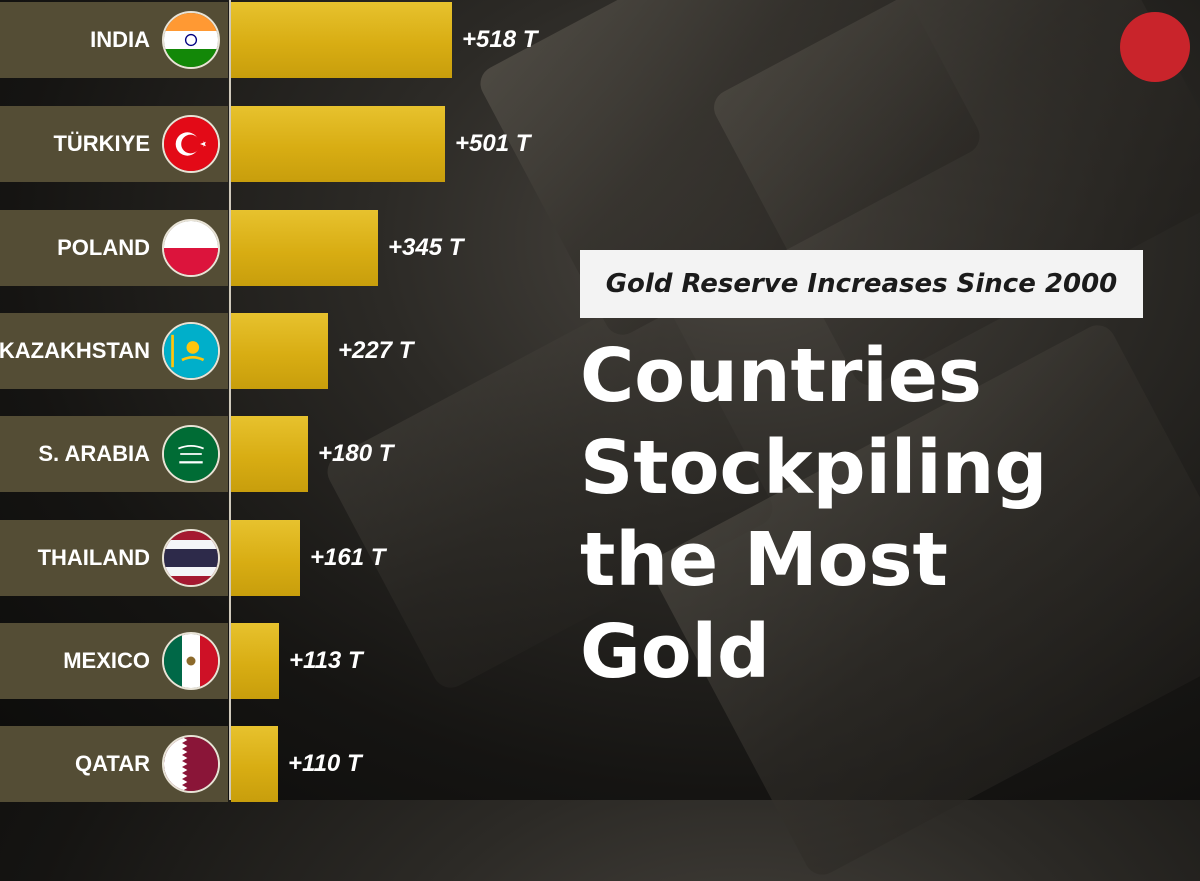 This screenshot has width=1200, height=881. I want to click on mexico-flag-icon, so click(191, 661).